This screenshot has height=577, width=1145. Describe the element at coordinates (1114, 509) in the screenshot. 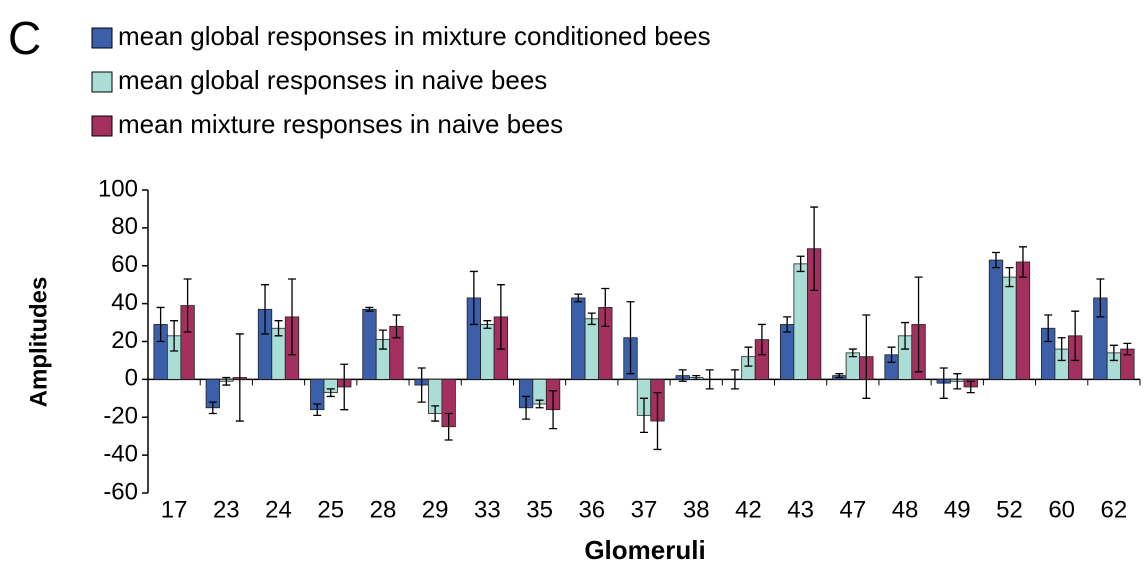

I see `x-tick-label: 62` at that location.